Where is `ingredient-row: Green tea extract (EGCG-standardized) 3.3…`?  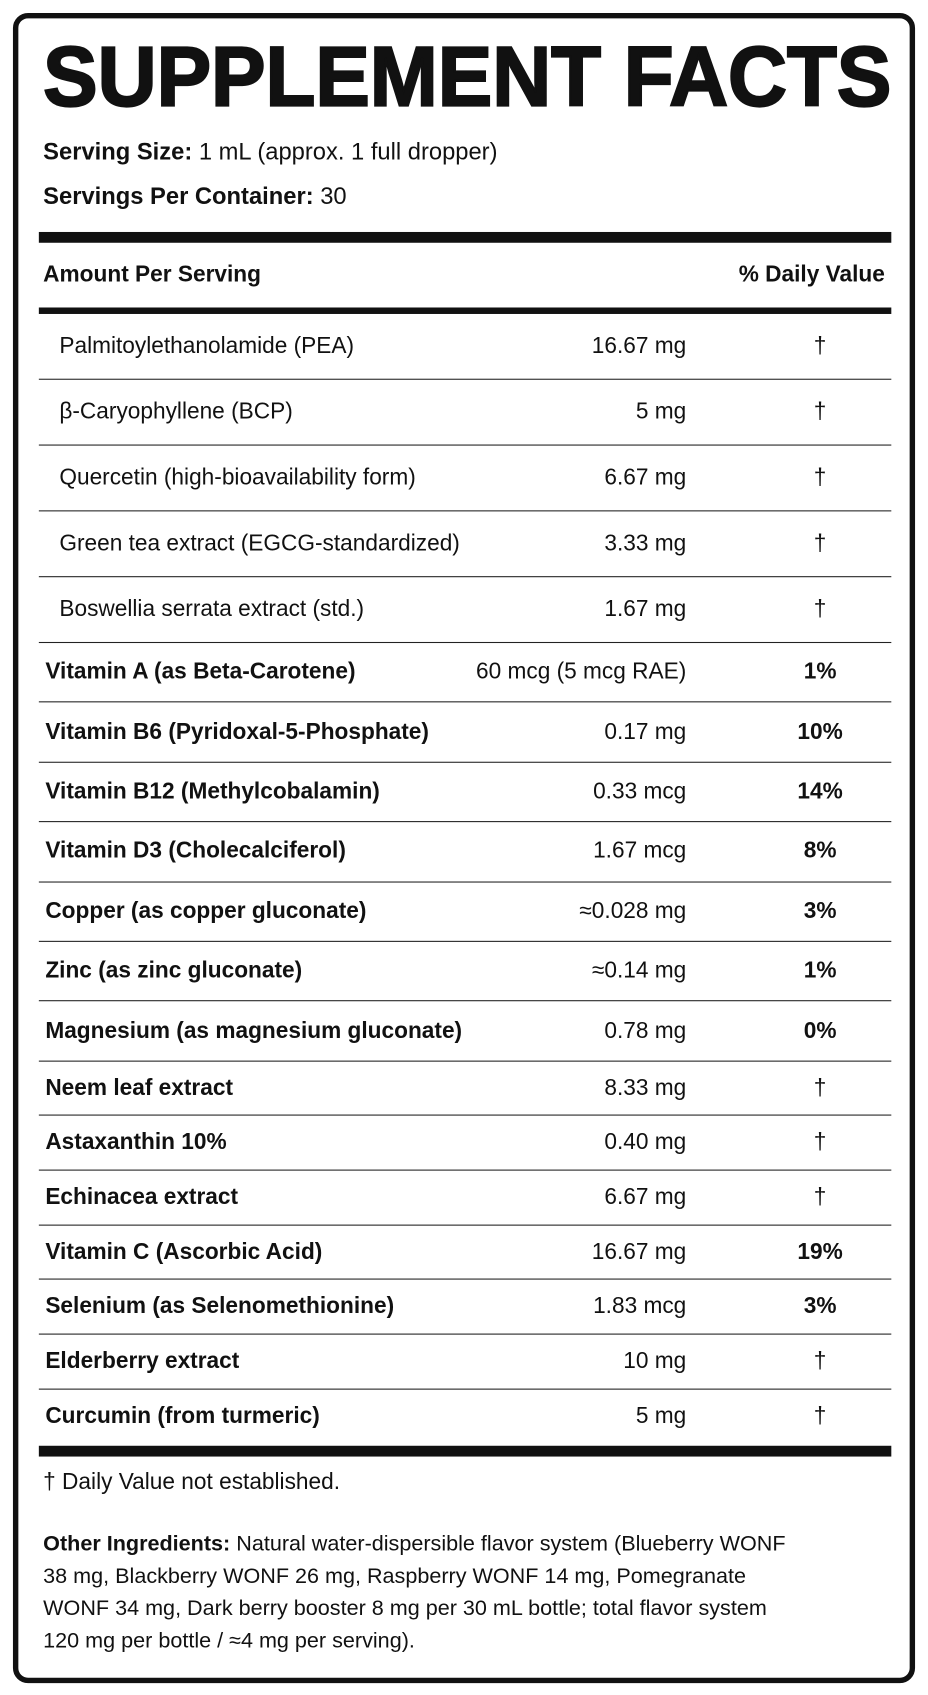
ingredient-row: Green tea extract (EGCG-standardized) 3.3… is located at coordinates (465, 544).